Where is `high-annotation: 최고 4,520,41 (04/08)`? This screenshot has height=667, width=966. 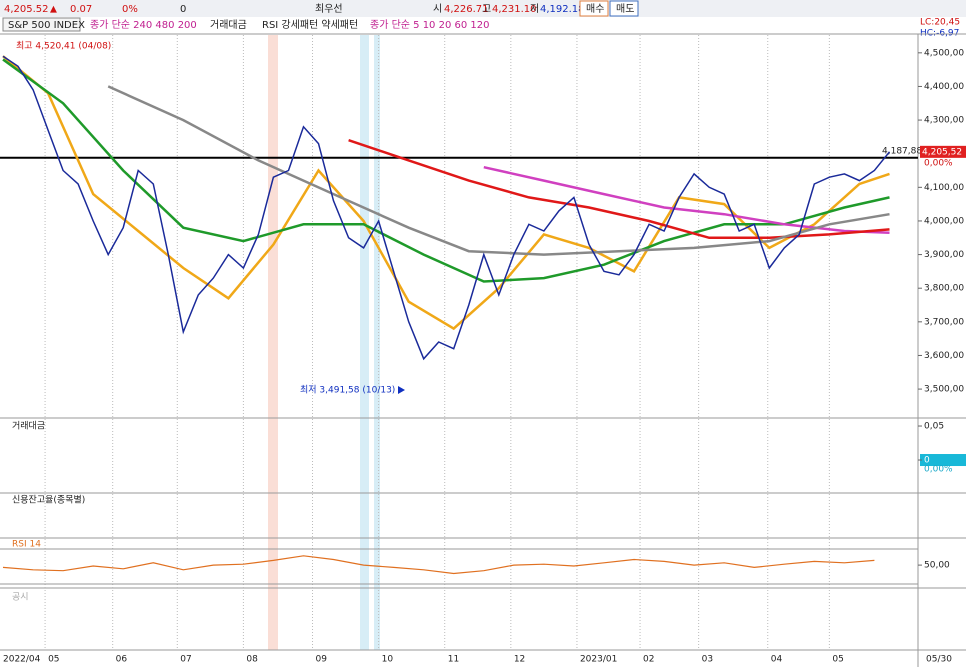 high-annotation: 최고 4,520,41 (04/08) is located at coordinates (63, 46).